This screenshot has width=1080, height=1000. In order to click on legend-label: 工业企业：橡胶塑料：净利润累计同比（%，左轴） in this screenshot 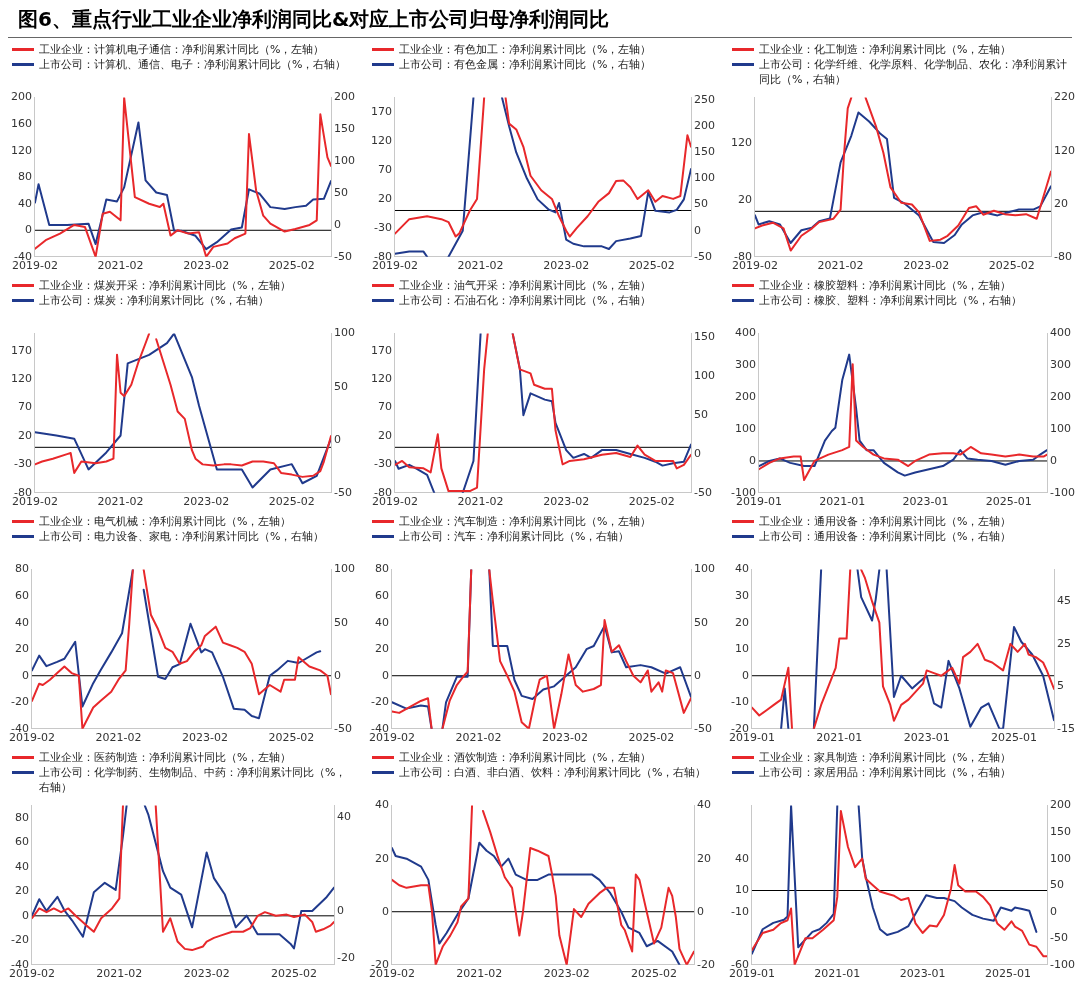, I will do `click(885, 285)`.